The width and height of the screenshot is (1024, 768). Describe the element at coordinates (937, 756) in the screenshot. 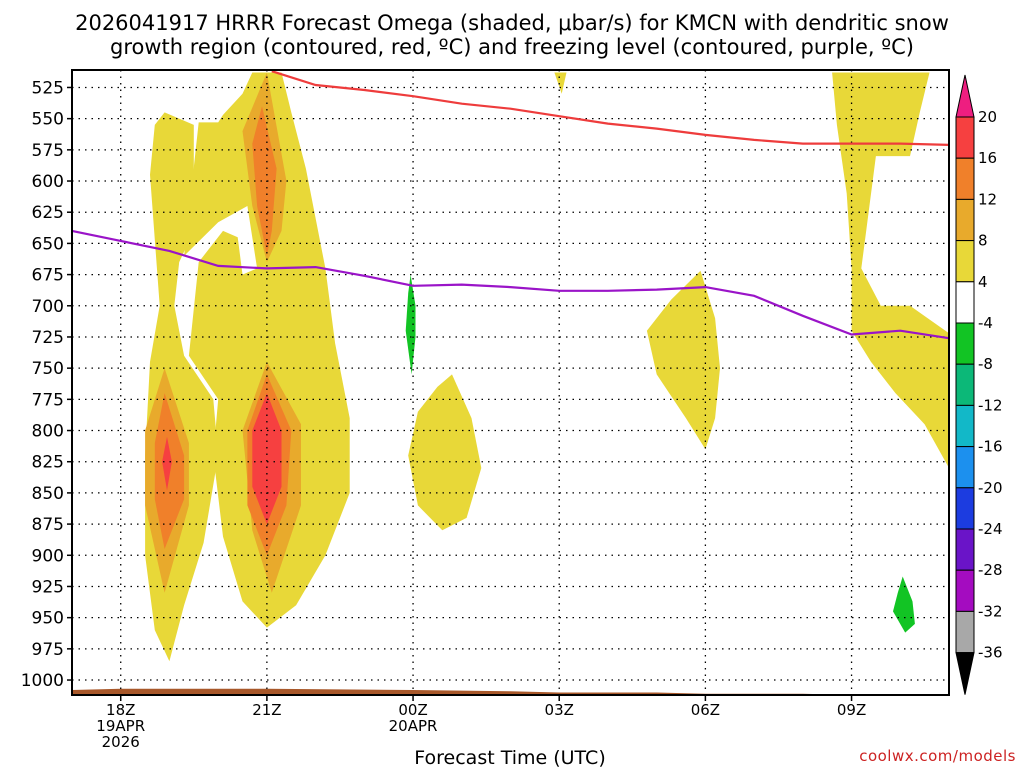

I see `credit-text: coolwx.com/models` at that location.